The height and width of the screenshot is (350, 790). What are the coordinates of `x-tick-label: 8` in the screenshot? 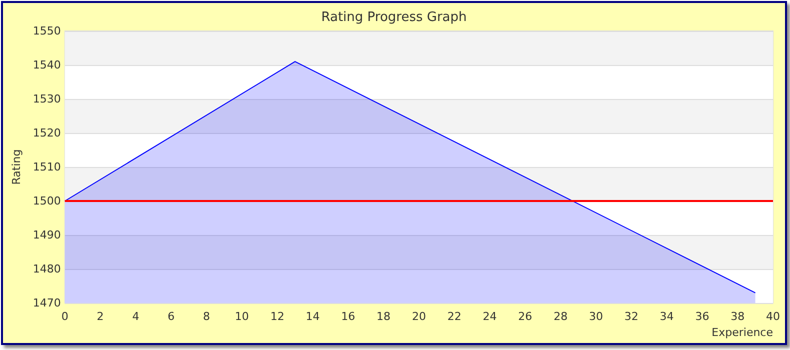 It's located at (206, 316).